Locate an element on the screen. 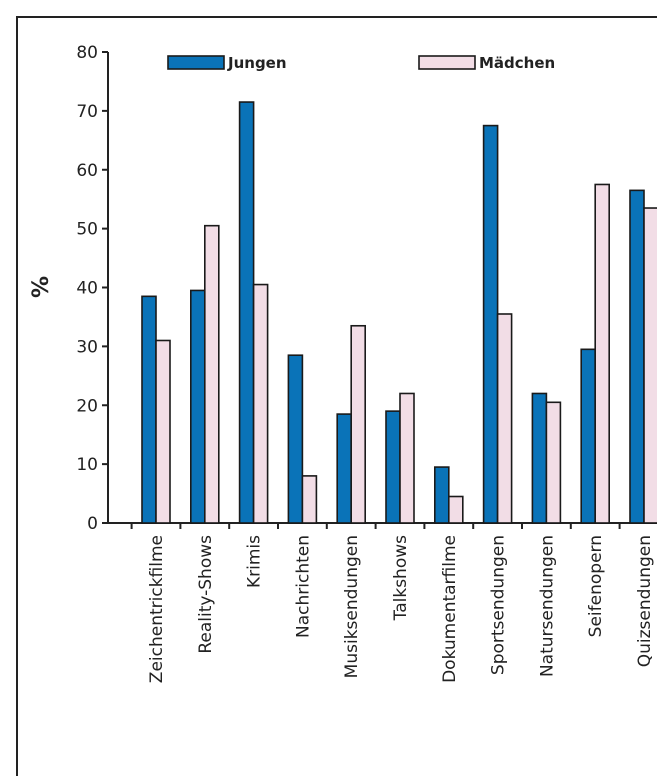 The image size is (657, 776). bar-m-dchen-seifenopern is located at coordinates (602, 353).